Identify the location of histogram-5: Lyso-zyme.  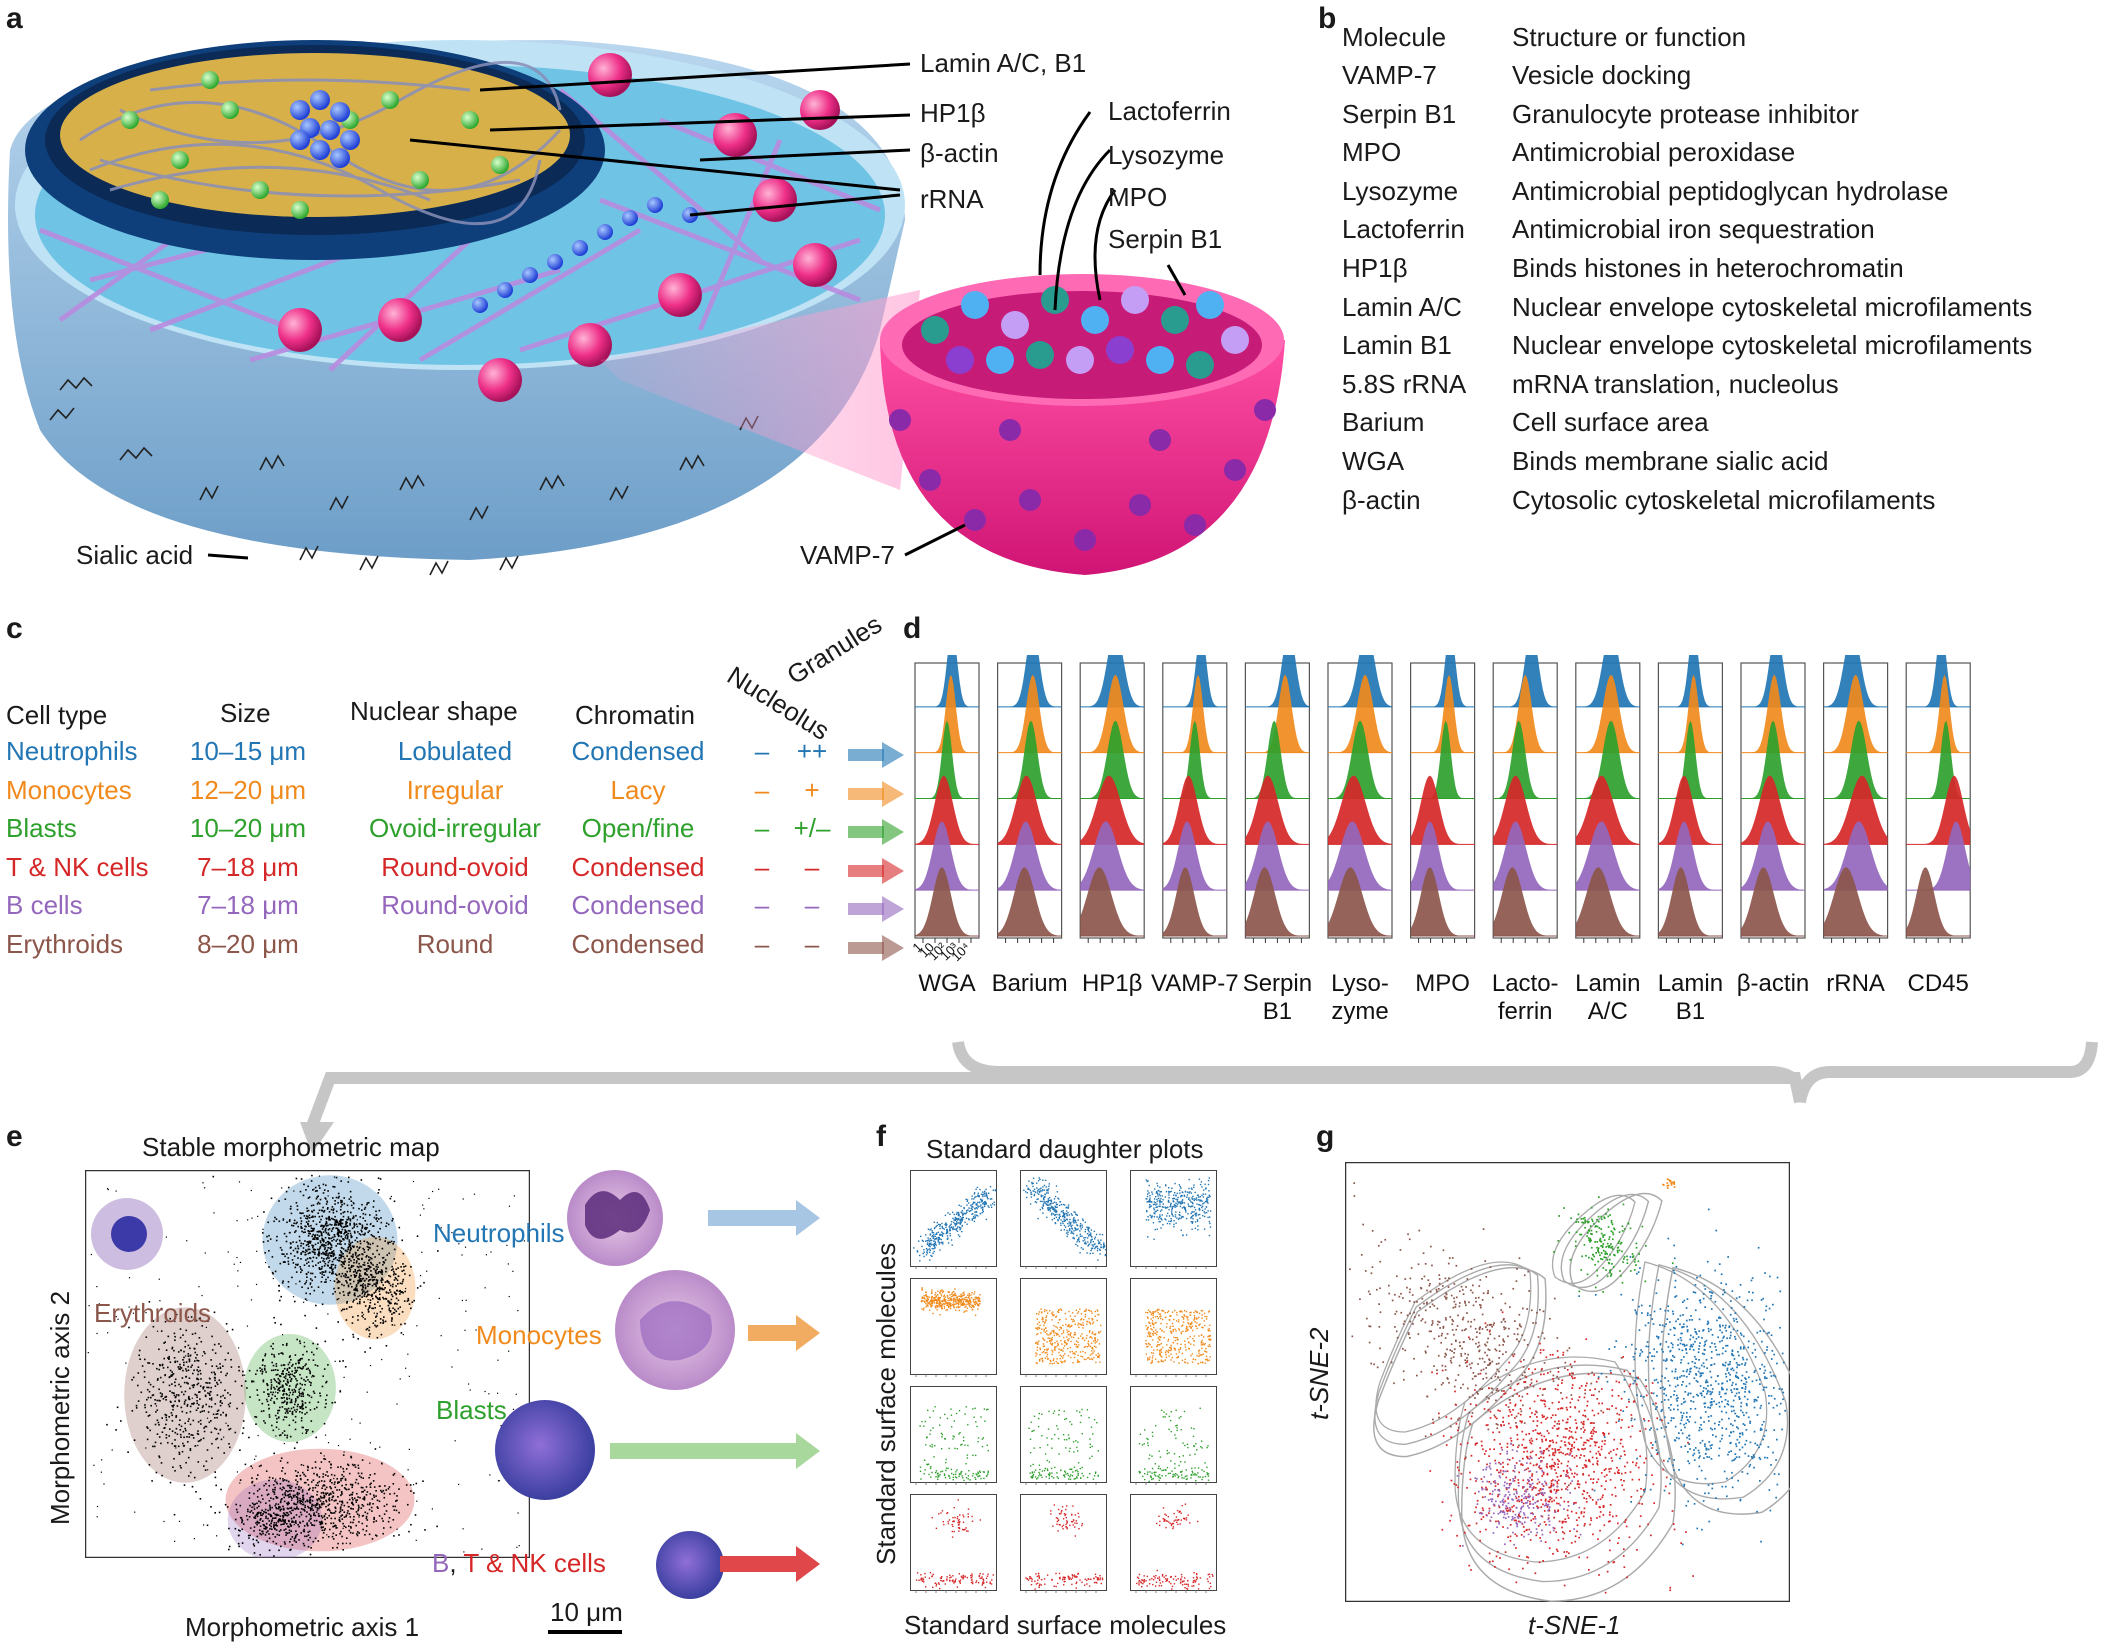
(1360, 840).